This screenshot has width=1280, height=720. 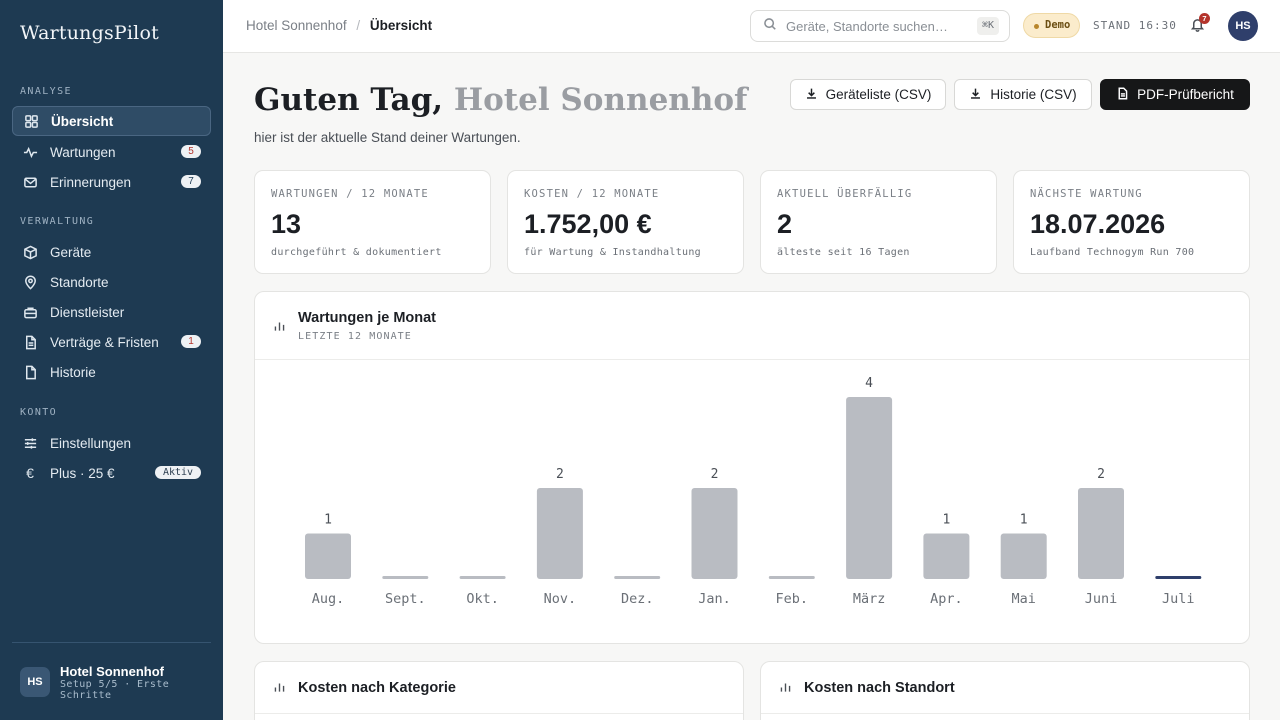 I want to click on download-icon, so click(x=815, y=95).